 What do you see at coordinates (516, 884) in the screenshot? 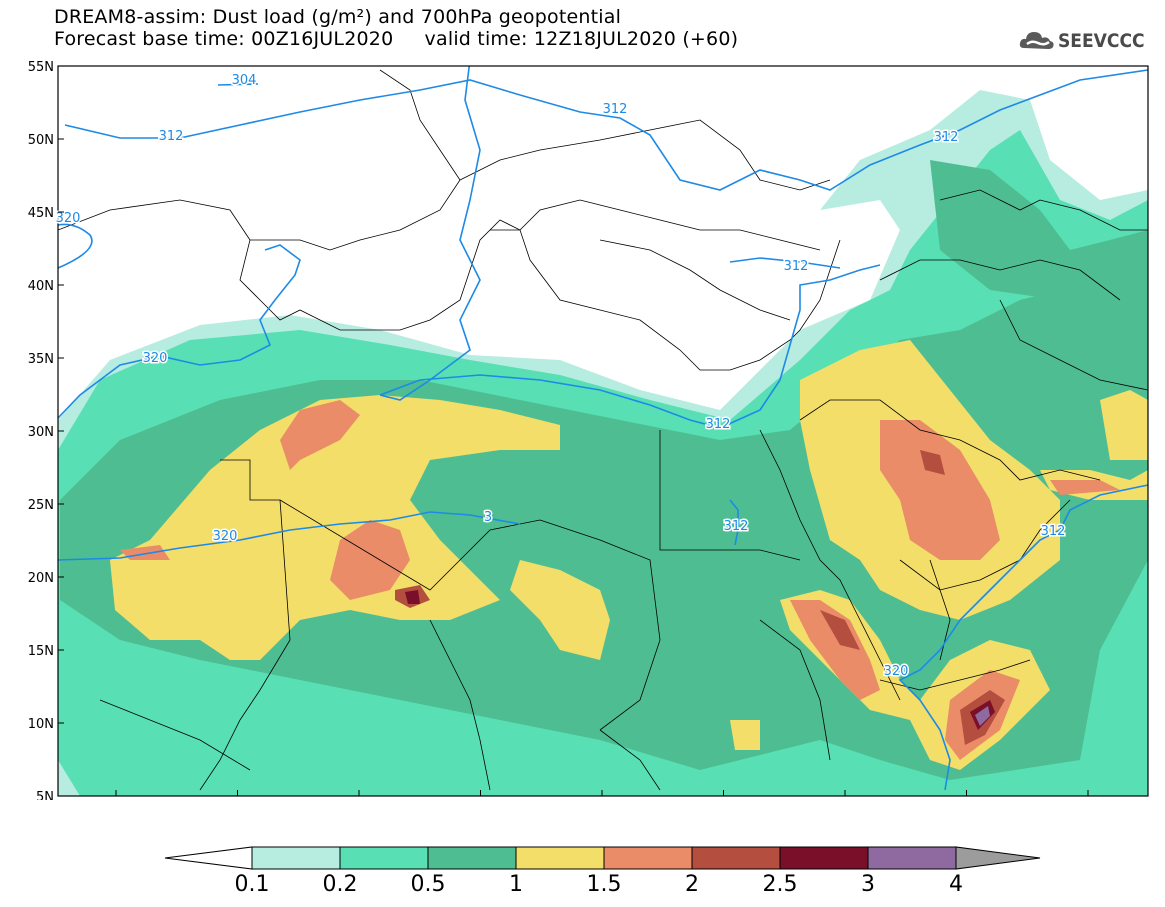
I see `legend-tick-label: 1` at bounding box center [516, 884].